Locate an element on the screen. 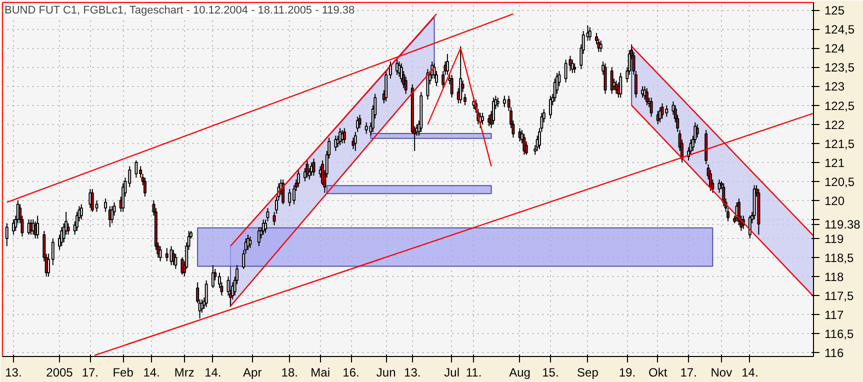 This screenshot has width=863, height=382. y-tick-label: 124,5 is located at coordinates (839, 29).